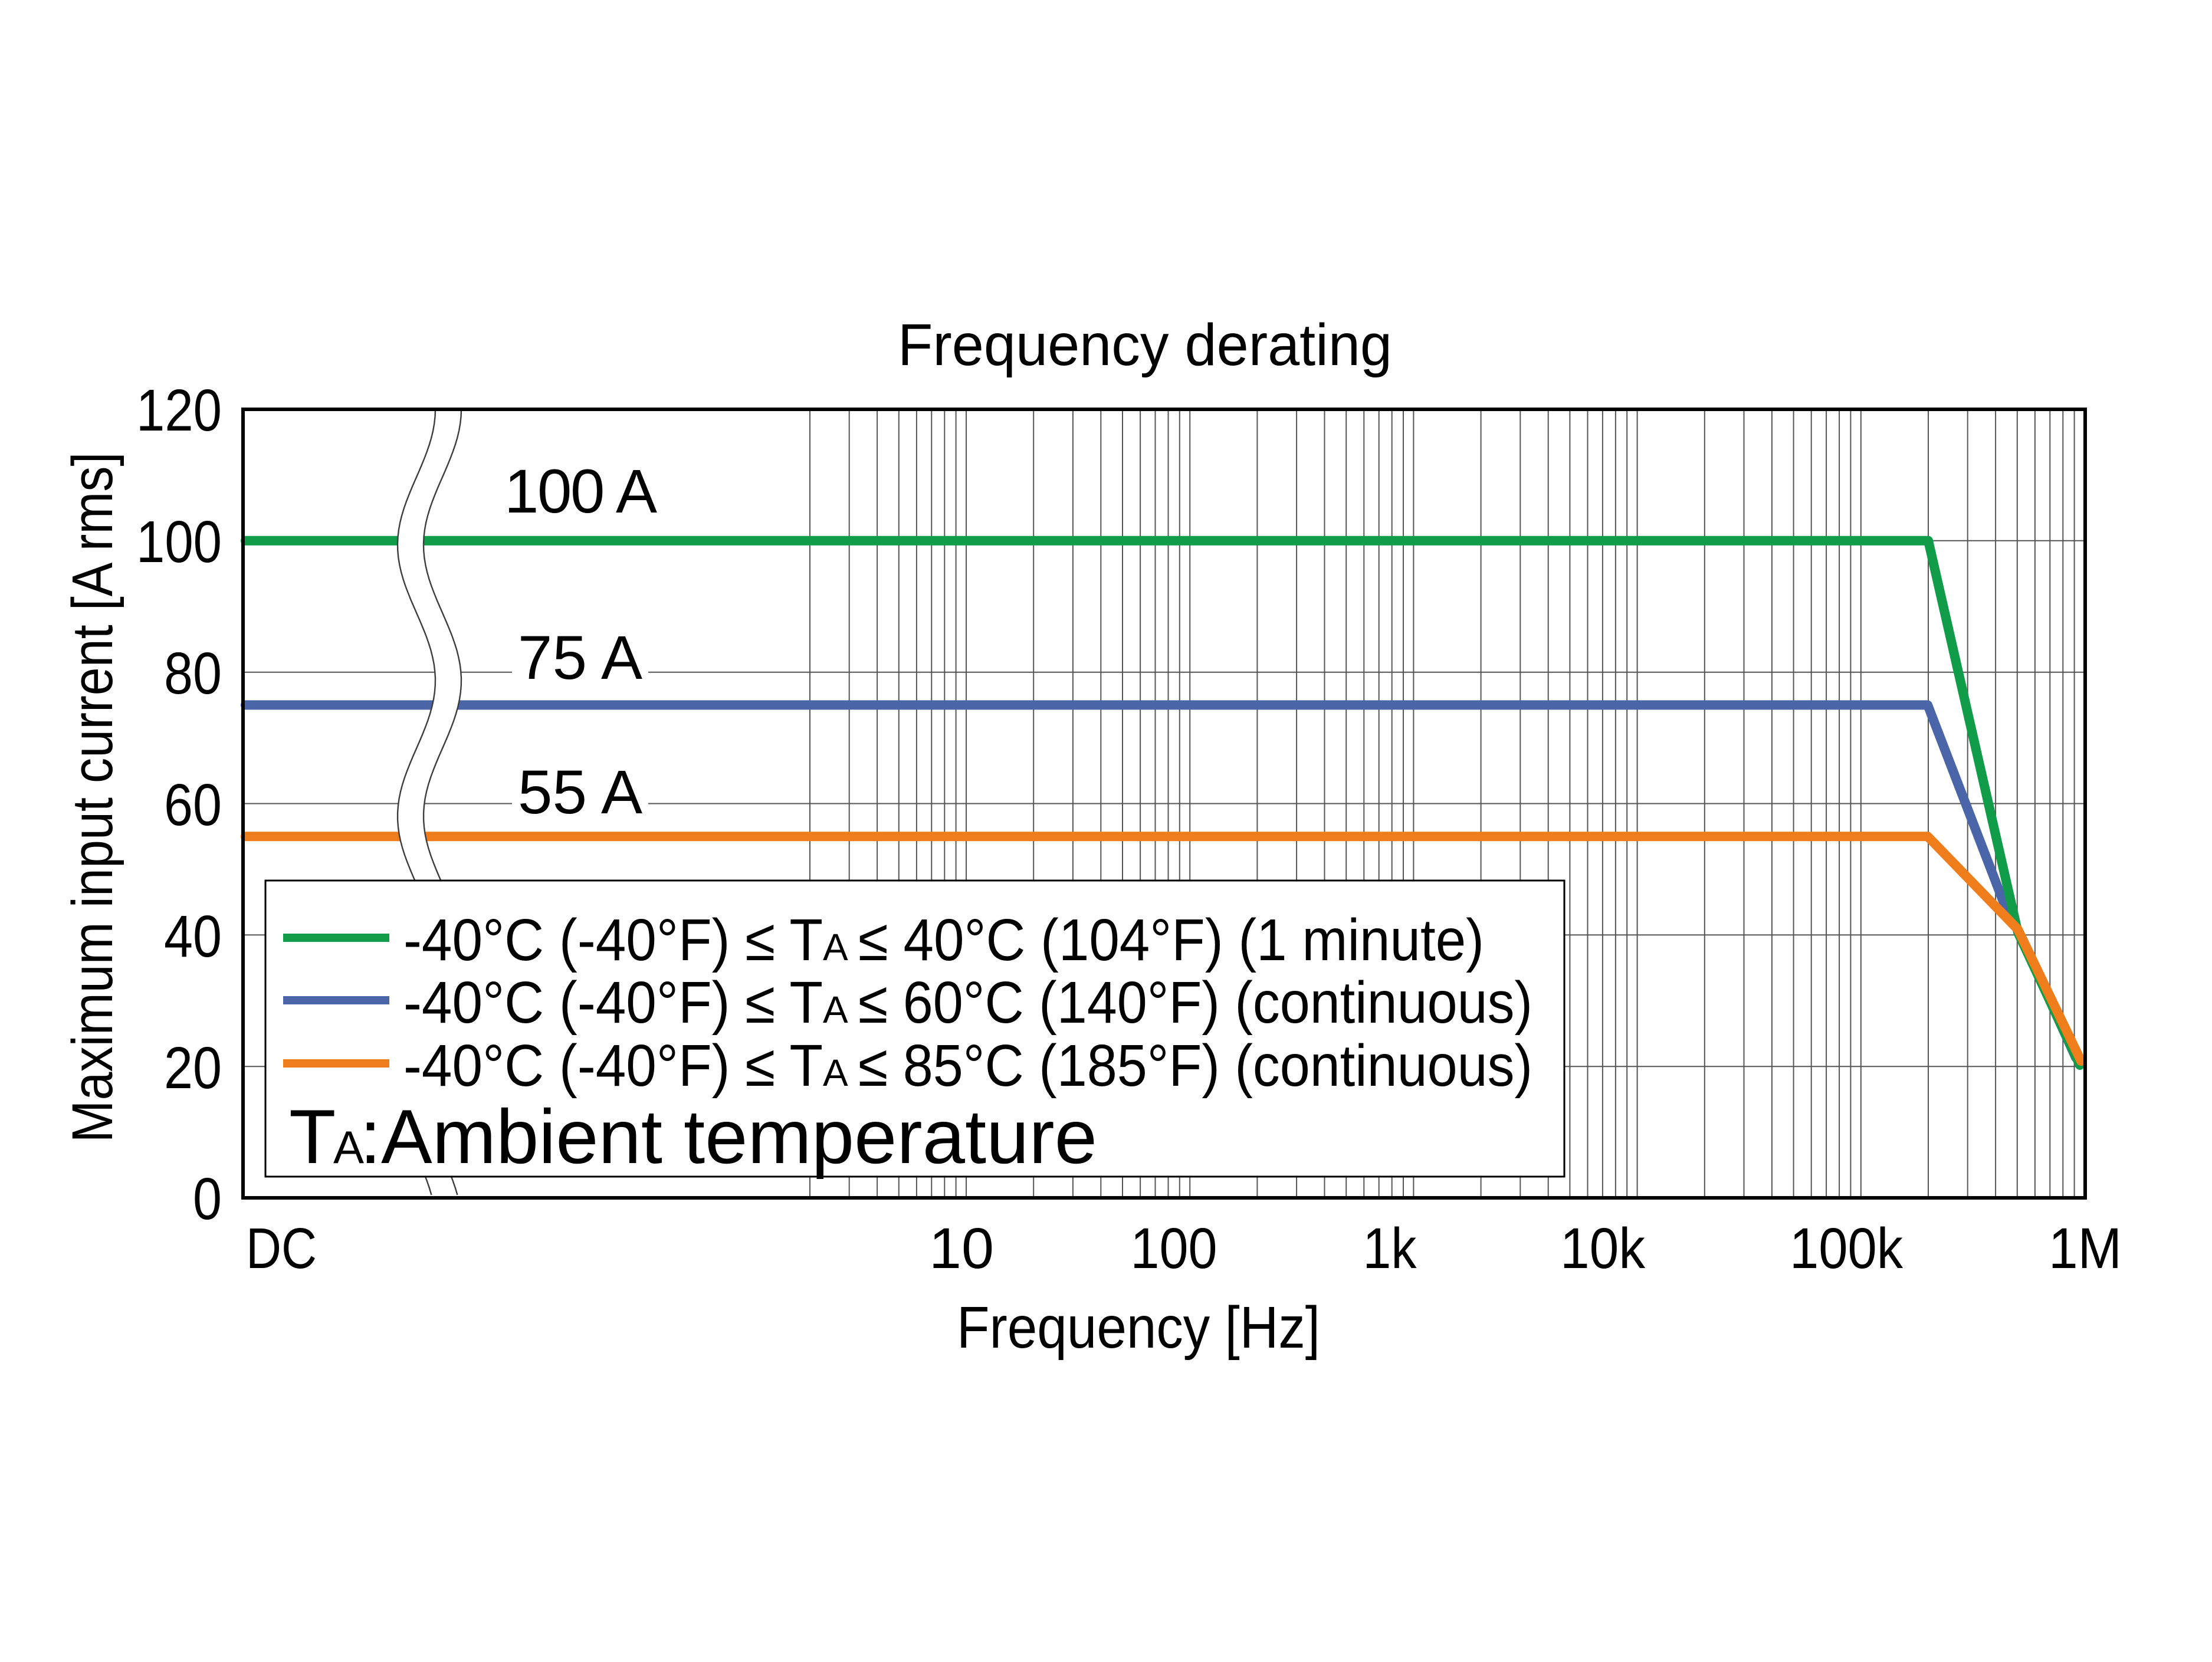 The width and height of the screenshot is (2212, 1662). What do you see at coordinates (580, 491) in the screenshot?
I see `svg-text: 100 A` at bounding box center [580, 491].